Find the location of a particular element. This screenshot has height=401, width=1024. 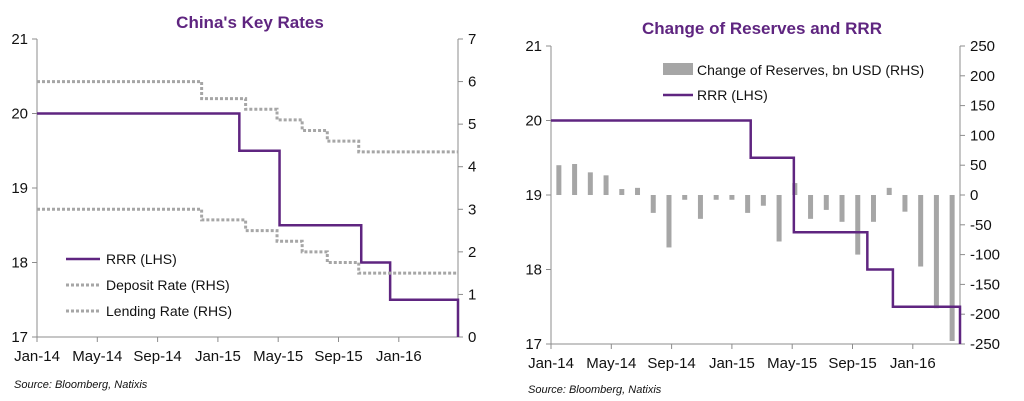

chart-1-x-tick-label: Jan-14 is located at coordinates (551, 363).